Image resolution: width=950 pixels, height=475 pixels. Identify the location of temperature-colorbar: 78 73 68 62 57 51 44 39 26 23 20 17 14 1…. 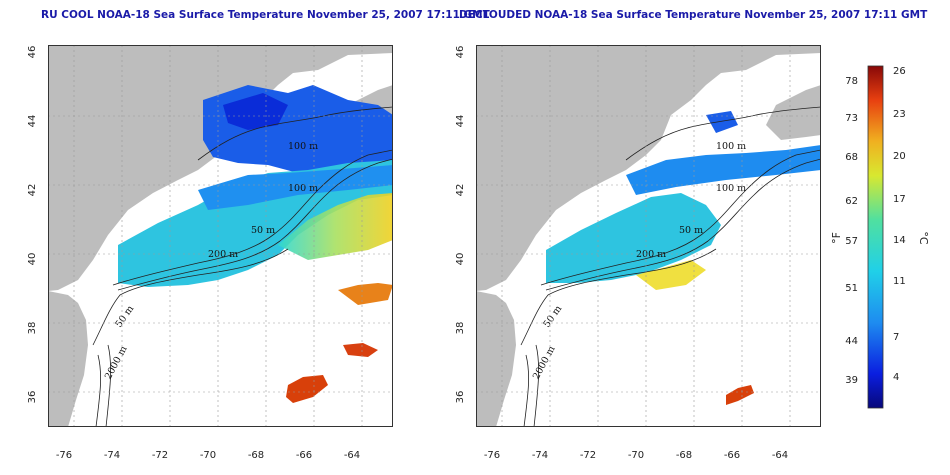
(880, 237).